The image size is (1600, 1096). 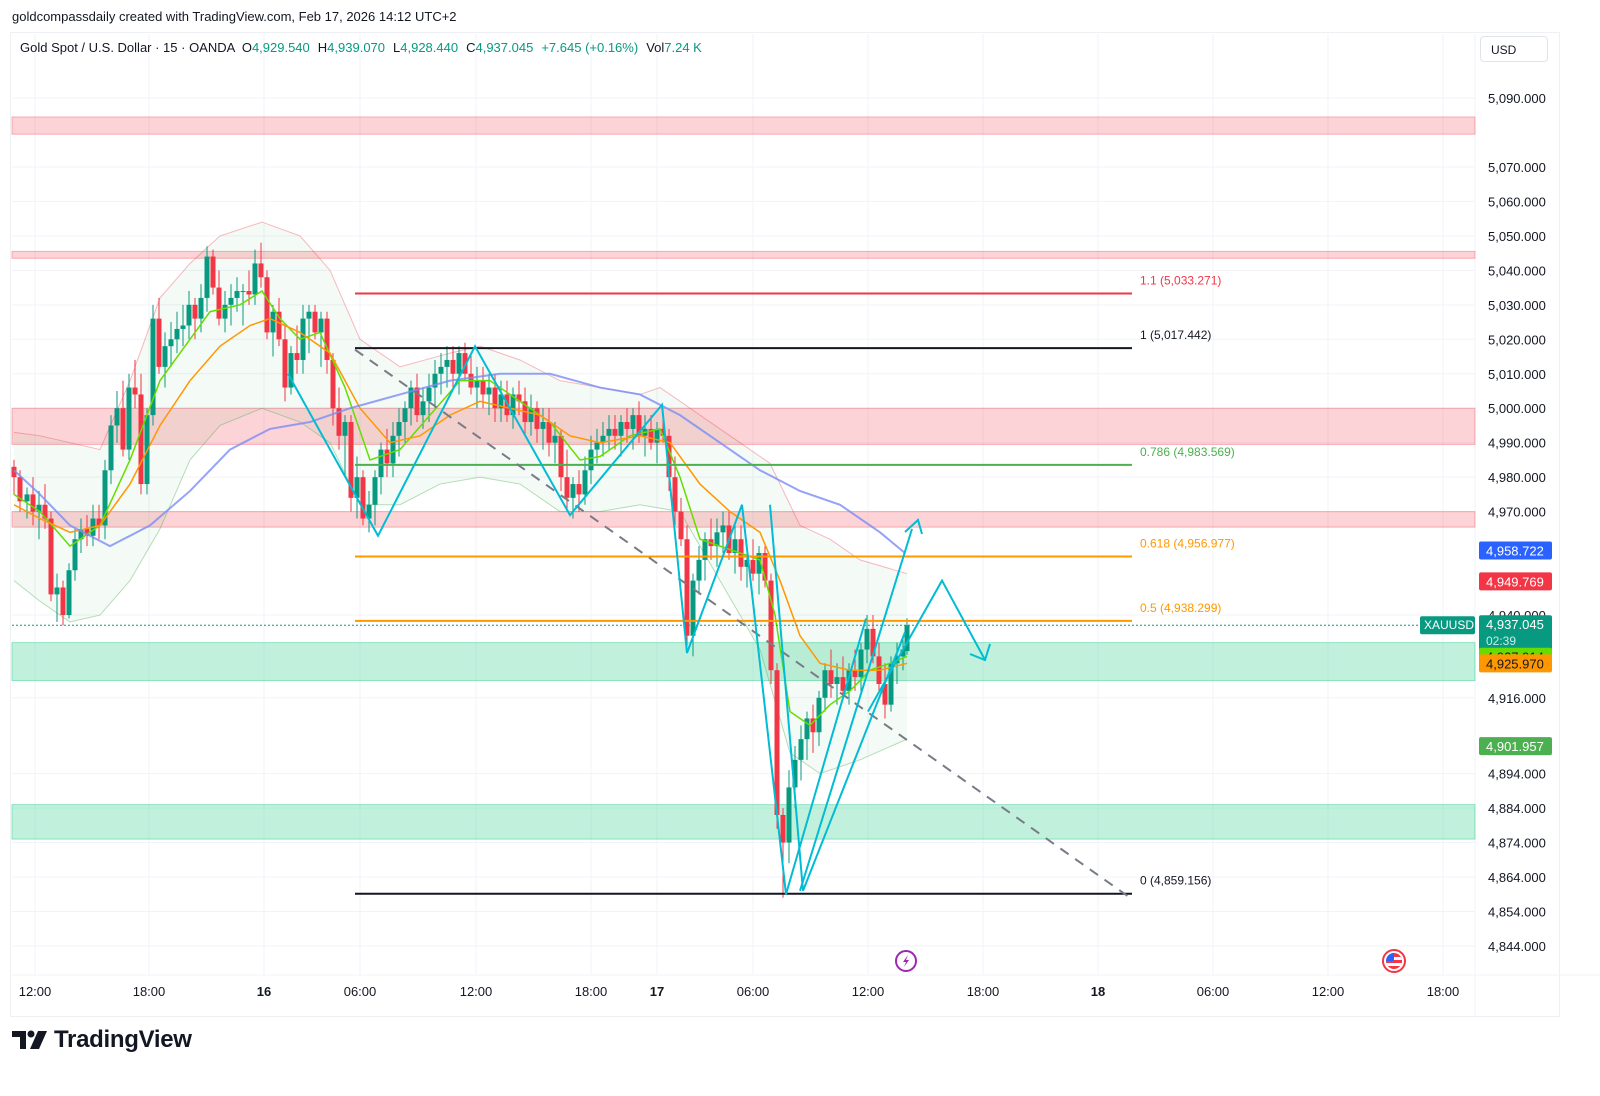 I want to click on time-tick: 17, so click(x=657, y=991).